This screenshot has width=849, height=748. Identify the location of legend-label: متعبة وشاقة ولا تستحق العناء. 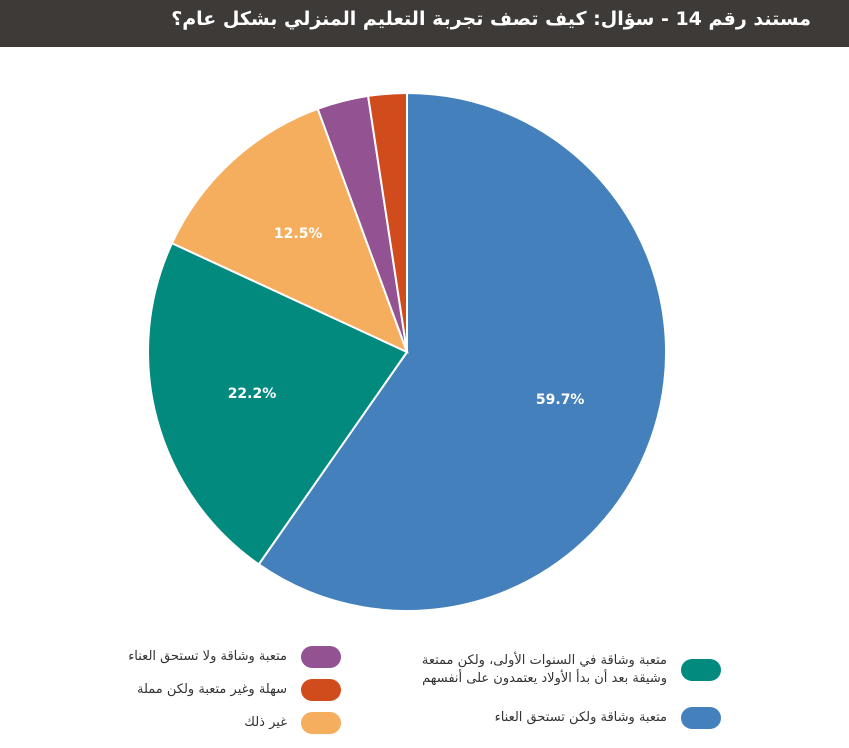
(207, 657).